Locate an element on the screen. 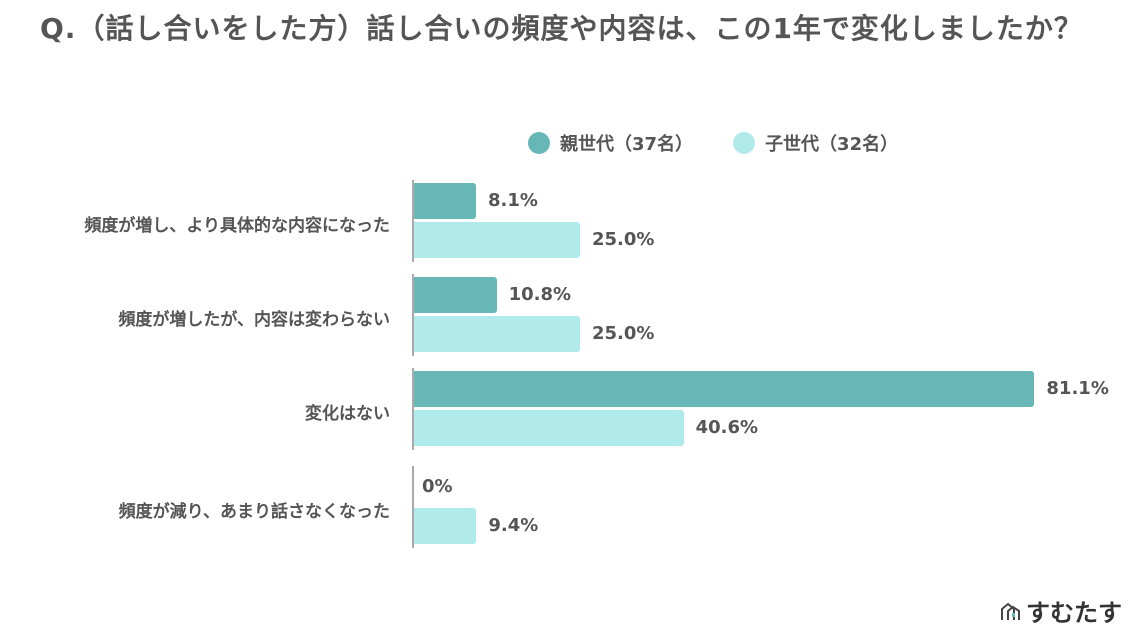 The image size is (1136, 634). legend-label-child: 子世代（32名） is located at coordinates (832, 144).